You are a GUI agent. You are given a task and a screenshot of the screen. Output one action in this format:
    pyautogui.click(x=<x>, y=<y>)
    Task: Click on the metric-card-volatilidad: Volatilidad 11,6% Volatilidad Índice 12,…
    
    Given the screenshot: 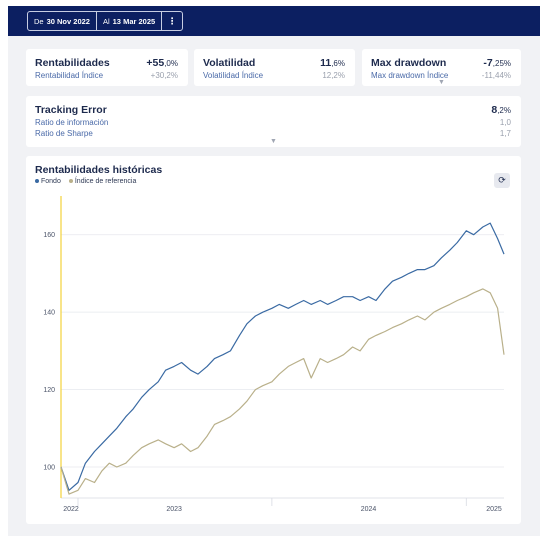 What is the action you would take?
    pyautogui.click(x=274, y=67)
    